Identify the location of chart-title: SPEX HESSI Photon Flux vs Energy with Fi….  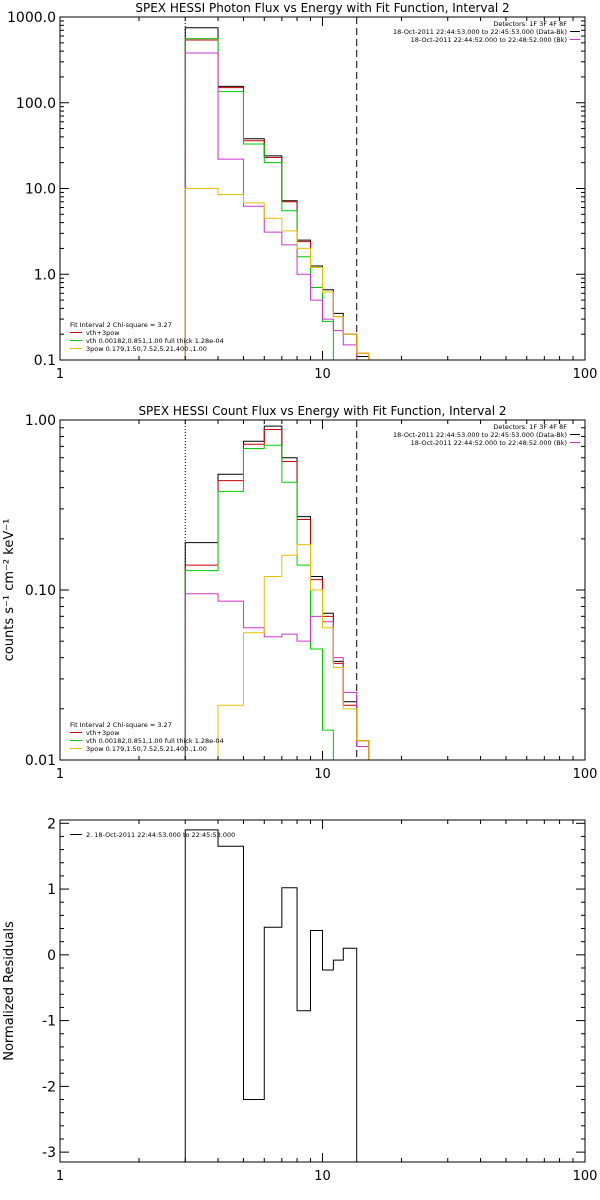
(322, 8).